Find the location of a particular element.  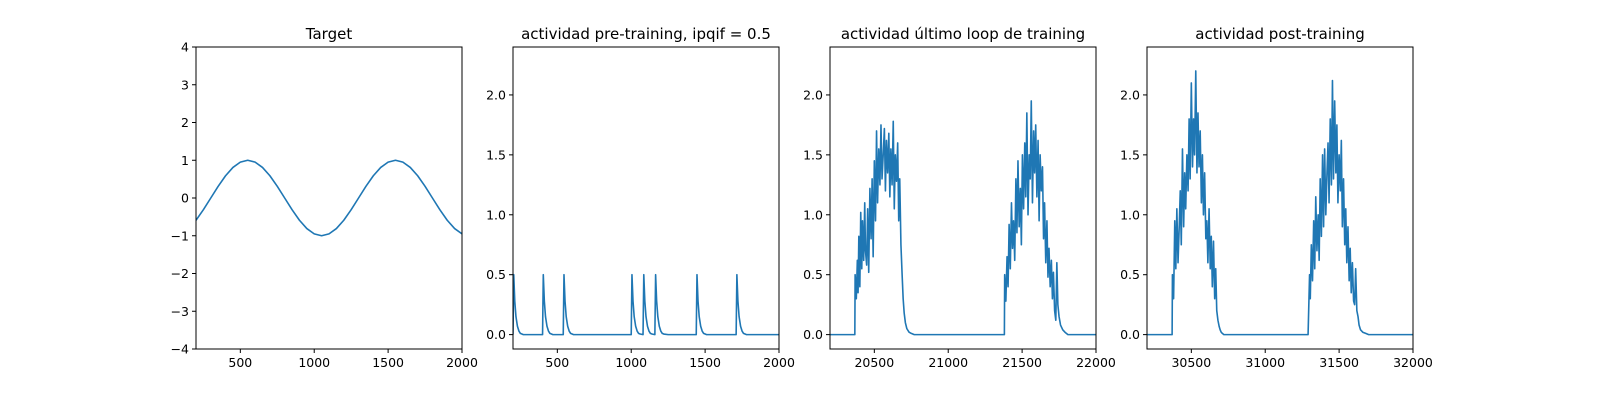

panel-title: actividad último loop de training is located at coordinates (963, 34).